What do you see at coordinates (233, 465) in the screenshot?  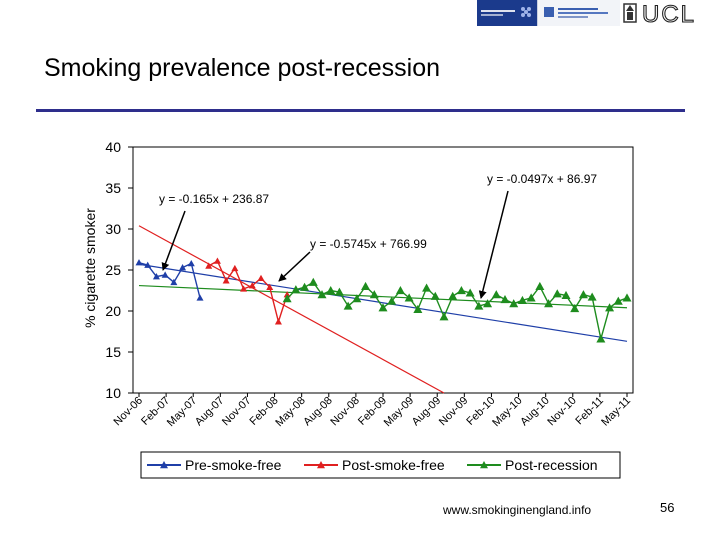 I see `legend-label: Pre-smoke-free` at bounding box center [233, 465].